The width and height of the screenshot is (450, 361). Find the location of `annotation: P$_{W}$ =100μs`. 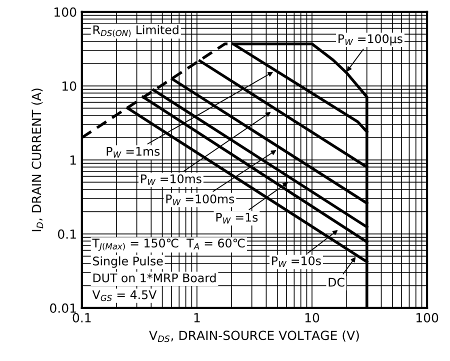

annotation: P$_{W}$ =100μs is located at coordinates (370, 40).